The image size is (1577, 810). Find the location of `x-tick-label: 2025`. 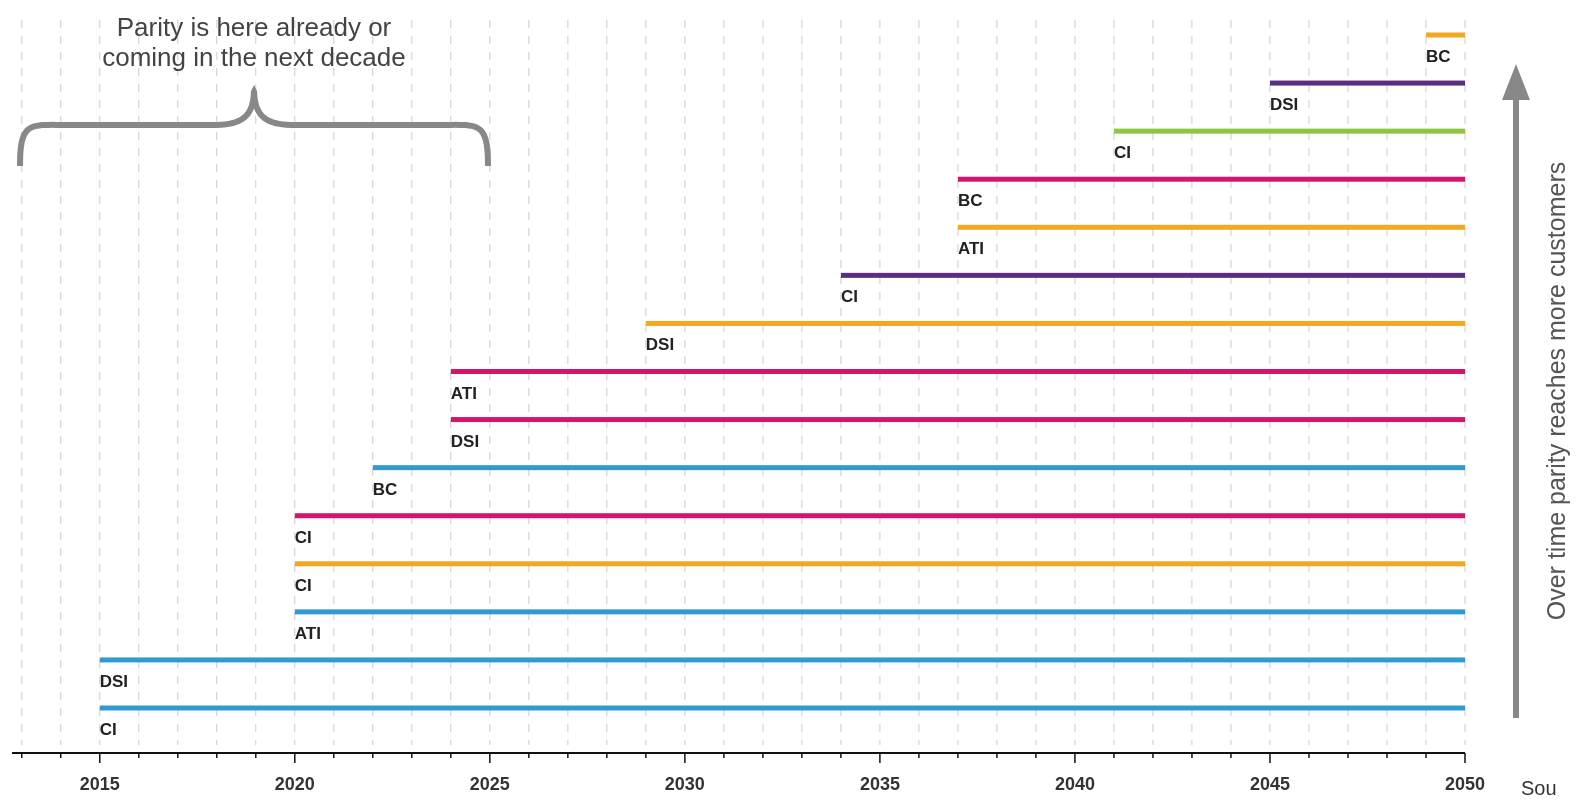

x-tick-label: 2025 is located at coordinates (489, 784).